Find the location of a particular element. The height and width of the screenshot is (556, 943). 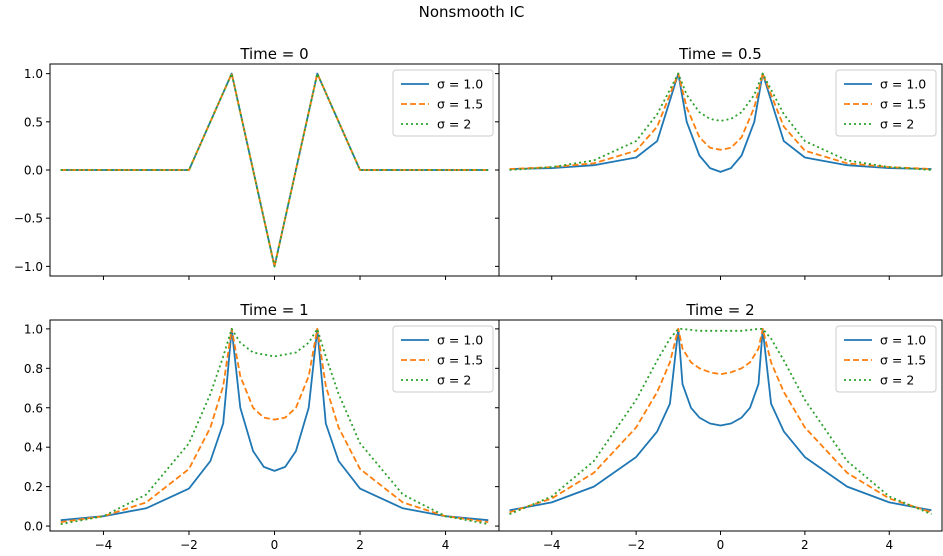

subplot-title: Time = 1 is located at coordinates (273, 310).